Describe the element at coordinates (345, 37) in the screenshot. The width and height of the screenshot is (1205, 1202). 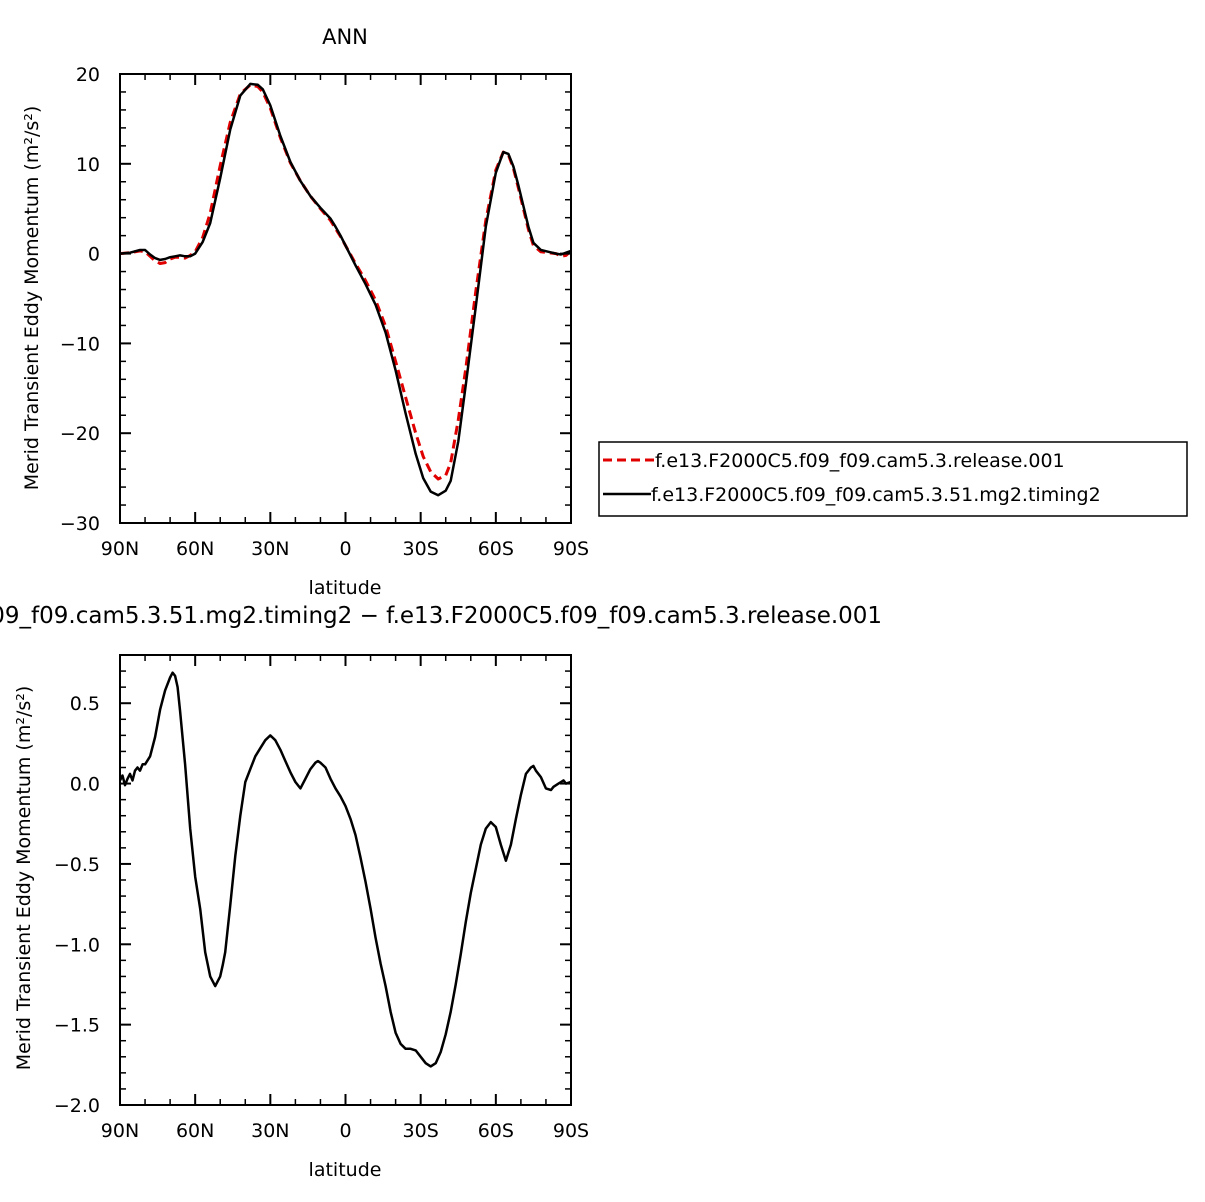
I see `top-title: ANN` at that location.